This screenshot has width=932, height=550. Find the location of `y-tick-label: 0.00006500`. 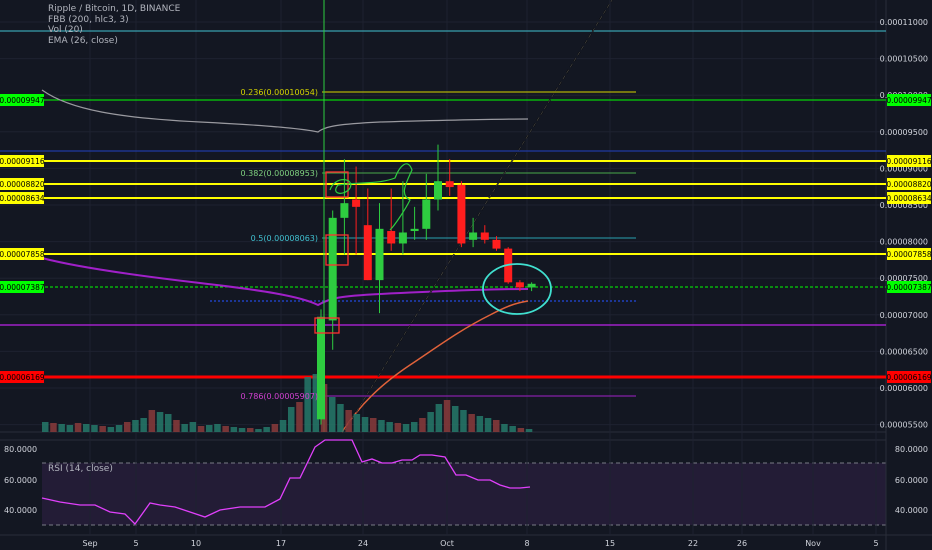

y-tick-label: 0.00006500 is located at coordinates (904, 351).